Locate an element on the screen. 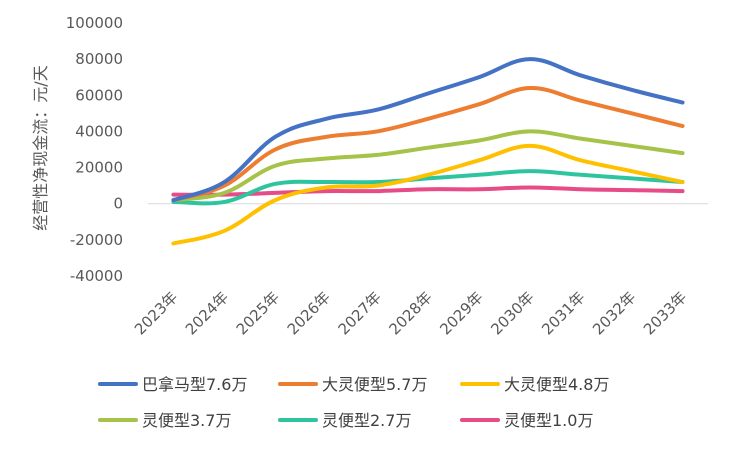 The width and height of the screenshot is (731, 451). x-tick-label: 2030年 is located at coordinates (512, 313).